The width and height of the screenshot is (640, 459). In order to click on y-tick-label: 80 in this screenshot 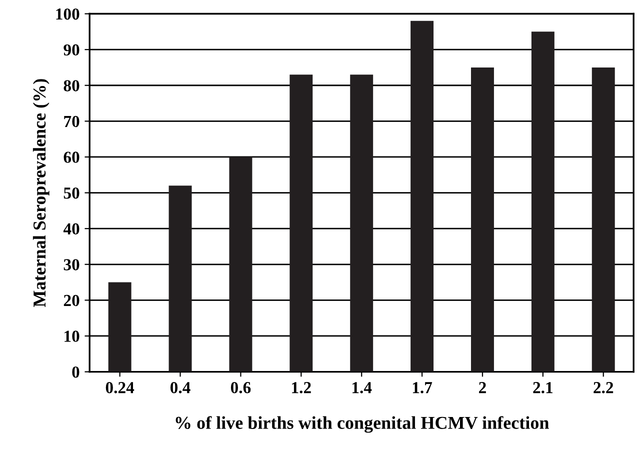, I will do `click(72, 86)`.